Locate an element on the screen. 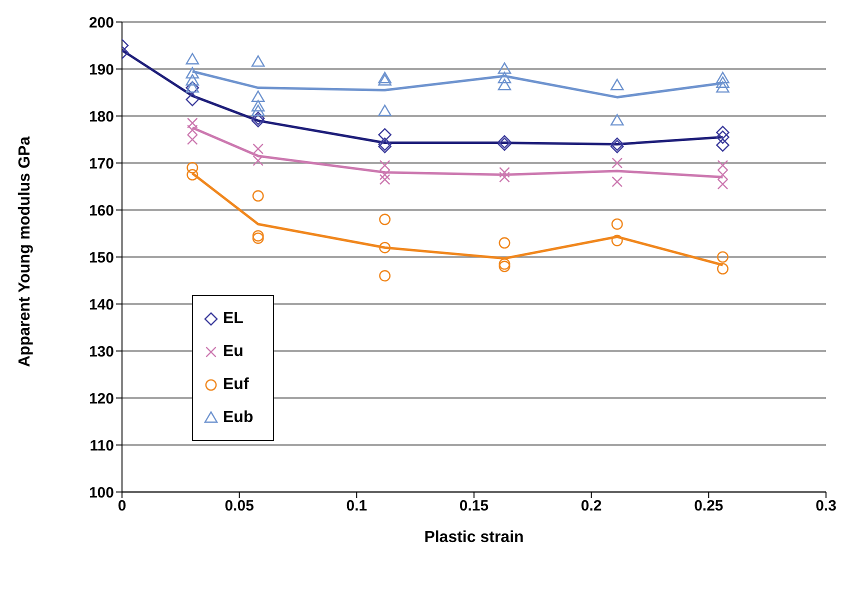 This screenshot has height=591, width=849. y-tick-label: 110 is located at coordinates (102, 445).